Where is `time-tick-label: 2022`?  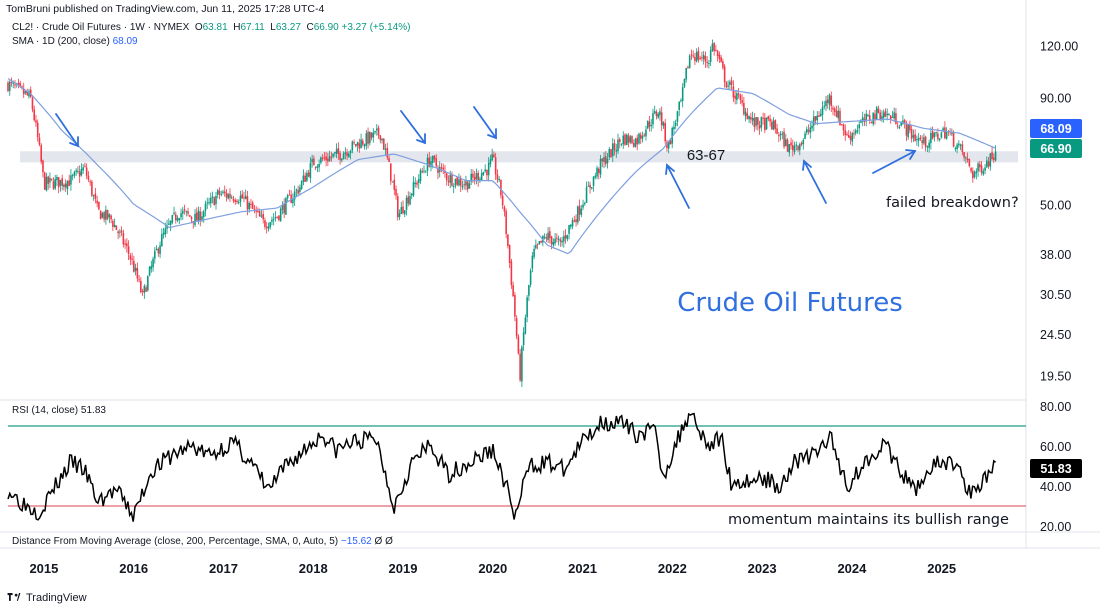
time-tick-label: 2022 is located at coordinates (672, 568).